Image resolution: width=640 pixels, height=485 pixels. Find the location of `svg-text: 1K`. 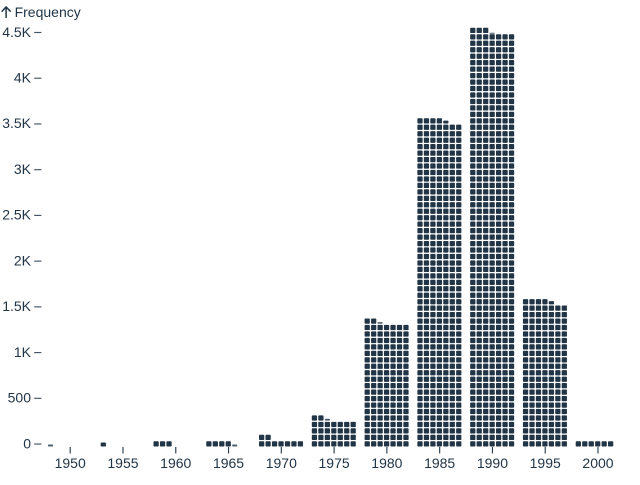

svg-text: 1K is located at coordinates (23, 352).